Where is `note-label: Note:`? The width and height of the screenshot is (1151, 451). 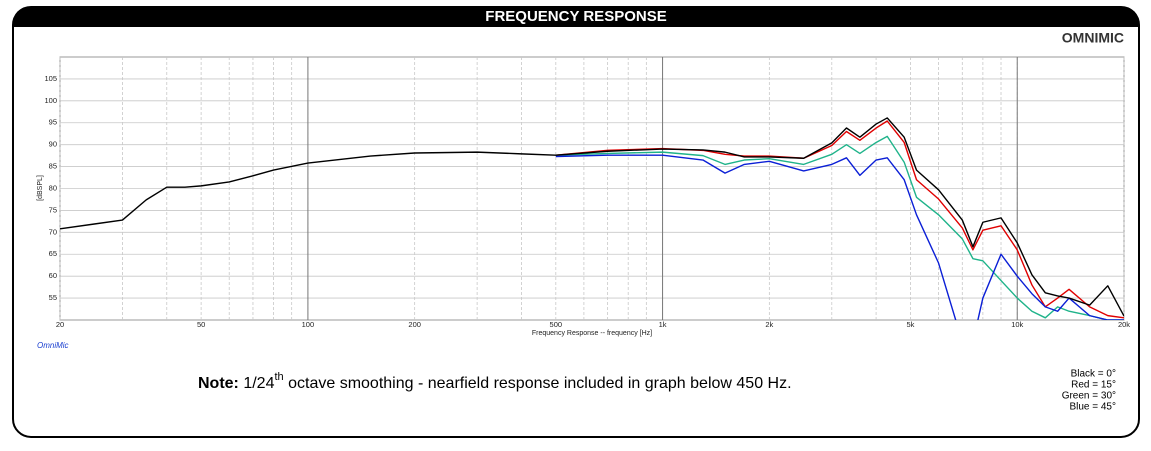 note-label: Note: is located at coordinates (218, 383).